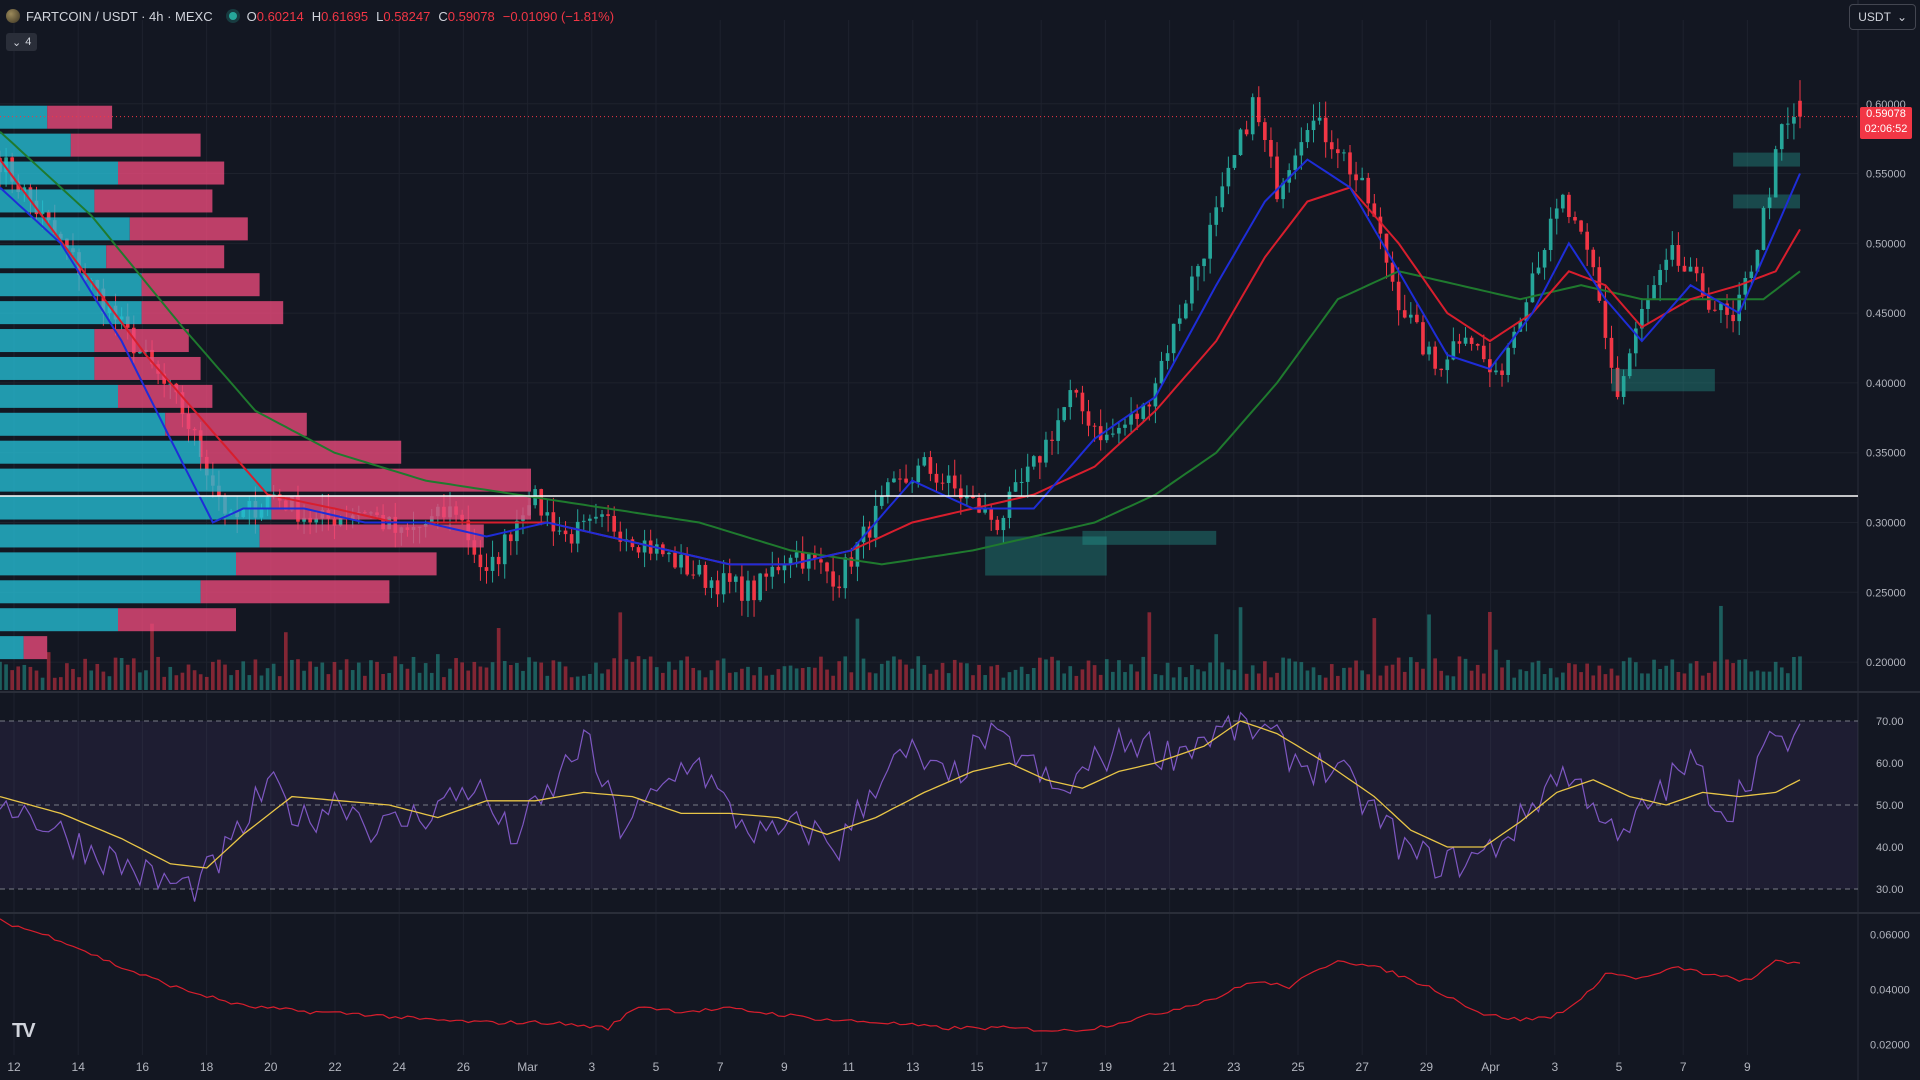 This screenshot has height=1080, width=1920. I want to click on currency-select: USDT ⌄, so click(1882, 17).